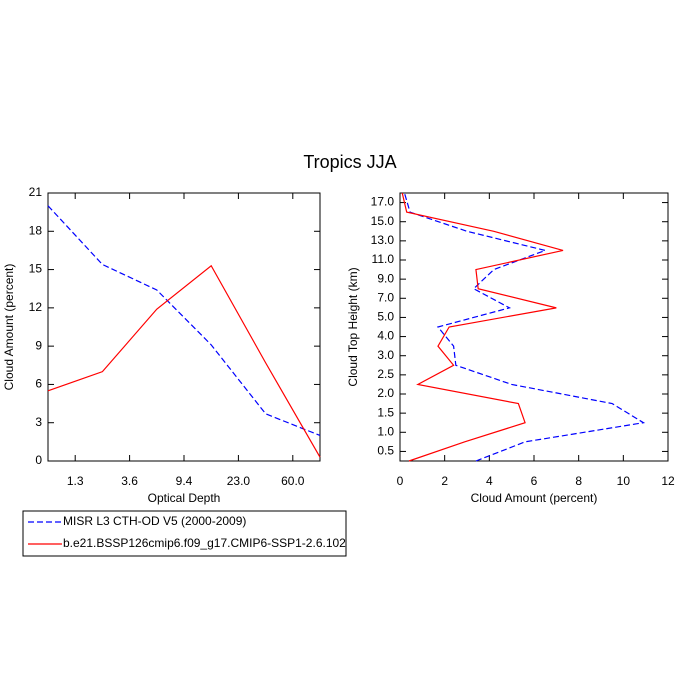 The width and height of the screenshot is (700, 700). I want to click on x-tick-label: 2, so click(444, 481).